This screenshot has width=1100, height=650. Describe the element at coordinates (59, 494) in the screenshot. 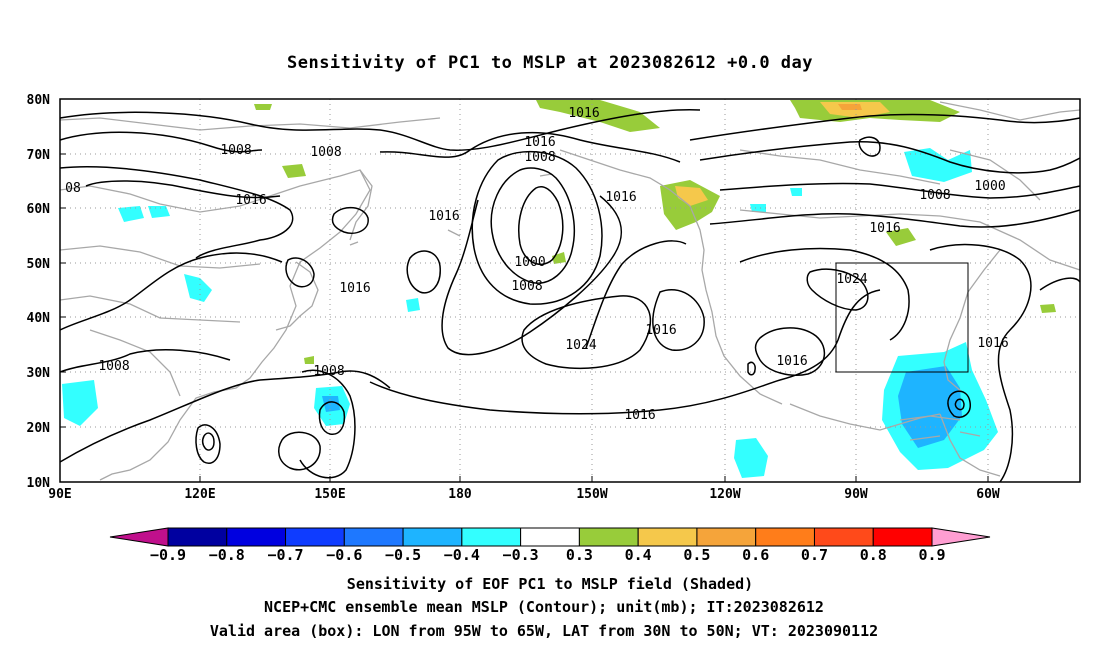

I see `lon-tick-label: 90E` at that location.